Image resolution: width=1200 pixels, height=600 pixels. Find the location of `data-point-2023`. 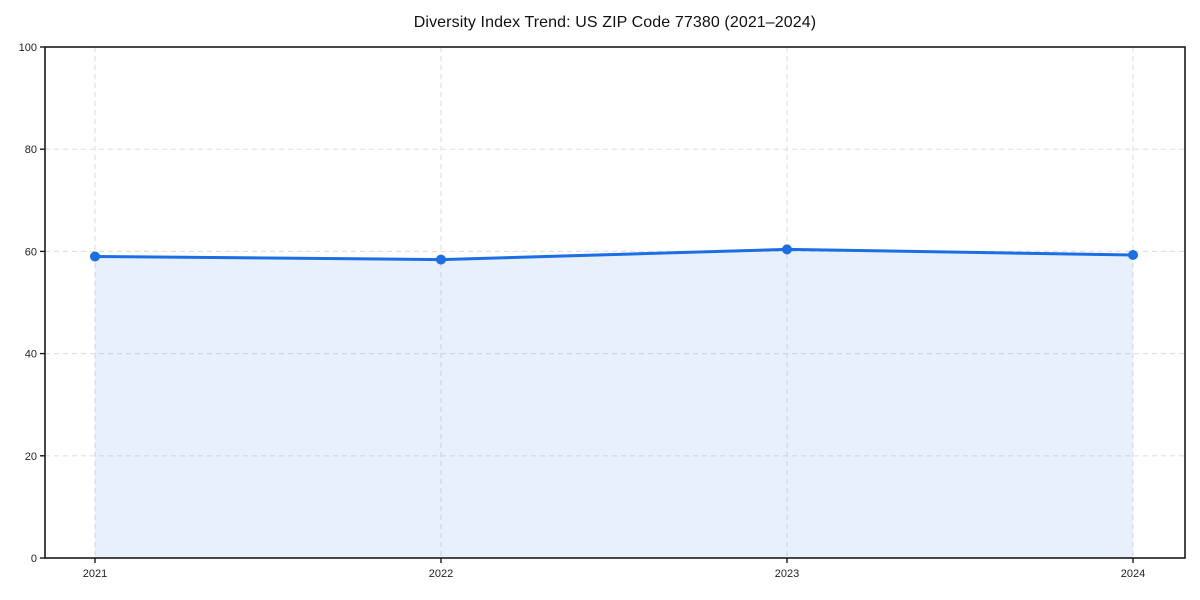

data-point-2023 is located at coordinates (787, 249).